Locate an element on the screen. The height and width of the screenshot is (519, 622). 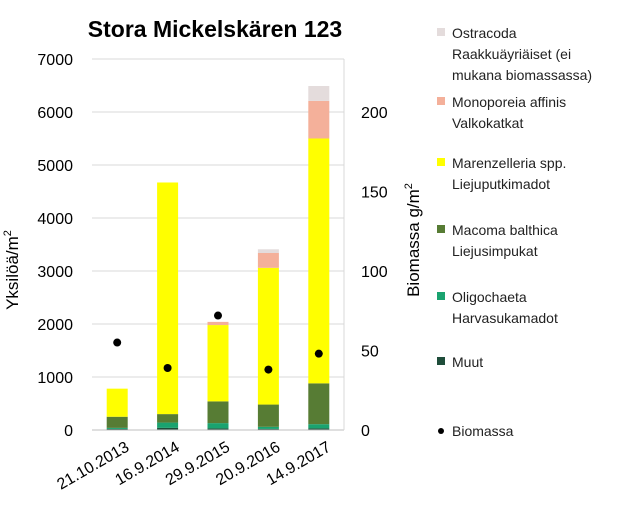
y-tick-label: 4000 is located at coordinates (55, 219).